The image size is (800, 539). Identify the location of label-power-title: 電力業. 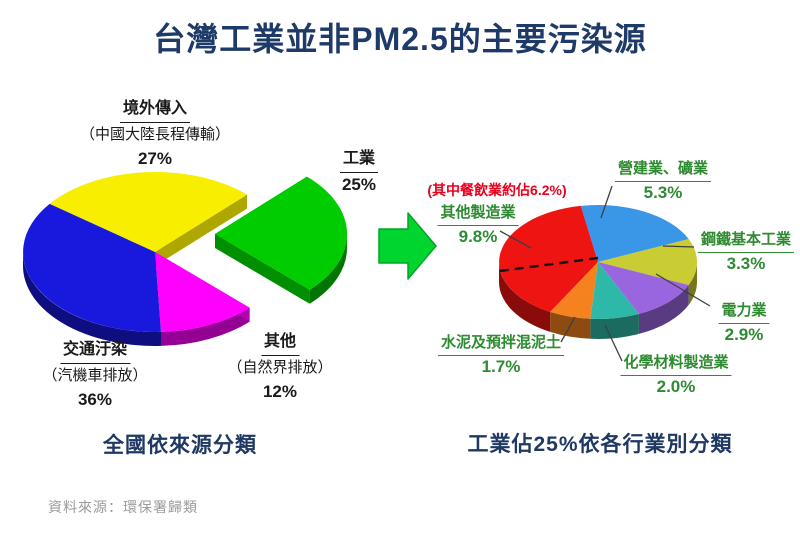
(744, 312).